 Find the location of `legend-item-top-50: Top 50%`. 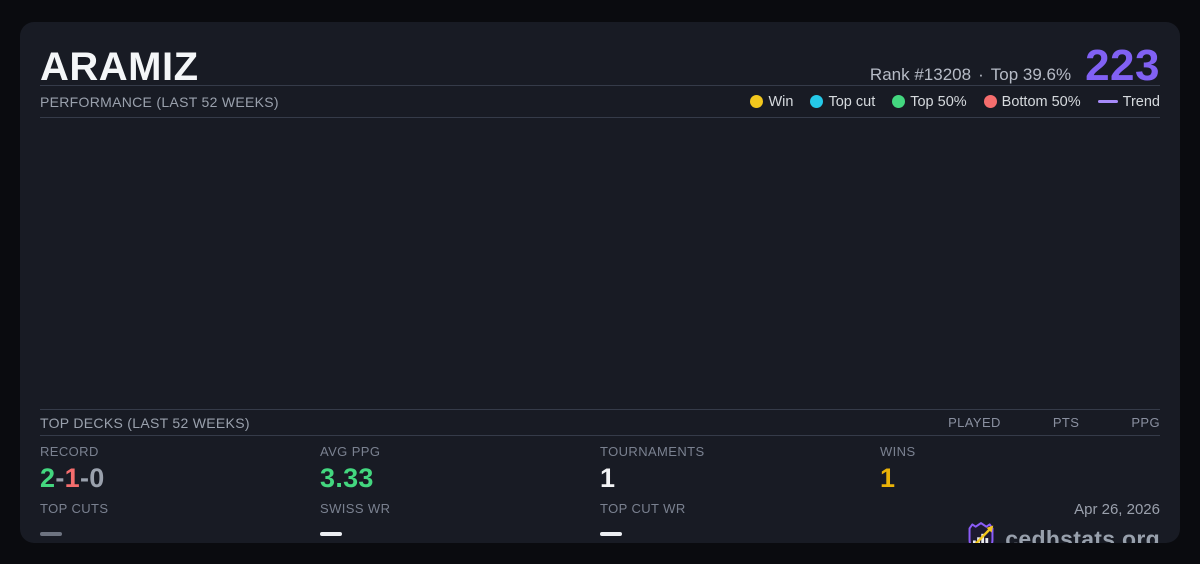

legend-item-top-50: Top 50% is located at coordinates (929, 101).